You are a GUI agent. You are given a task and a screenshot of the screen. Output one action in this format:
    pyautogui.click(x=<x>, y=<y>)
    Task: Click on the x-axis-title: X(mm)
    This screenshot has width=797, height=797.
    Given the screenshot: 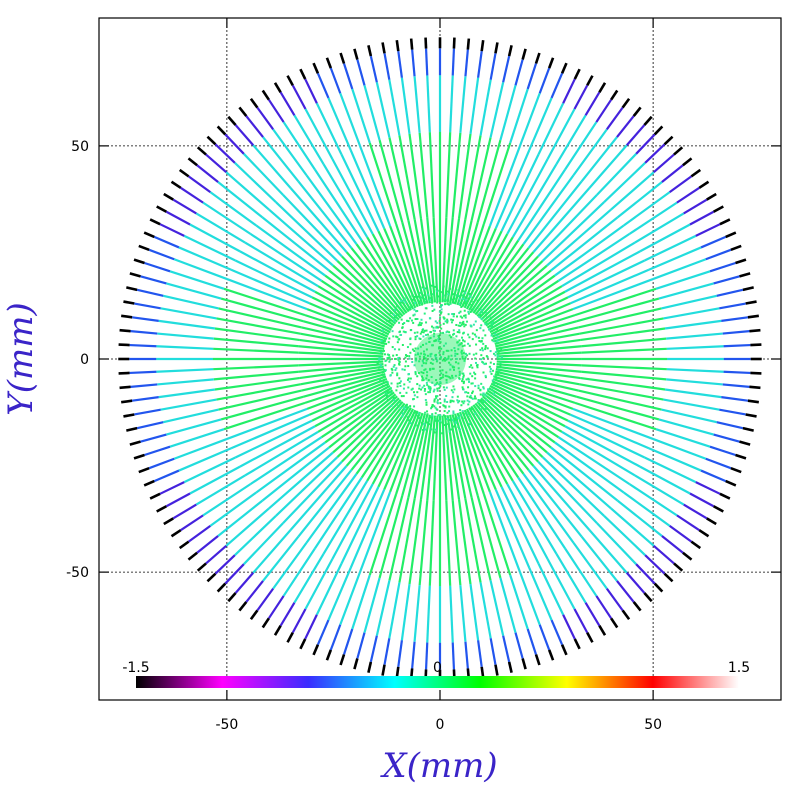 What is the action you would take?
    pyautogui.click(x=438, y=766)
    